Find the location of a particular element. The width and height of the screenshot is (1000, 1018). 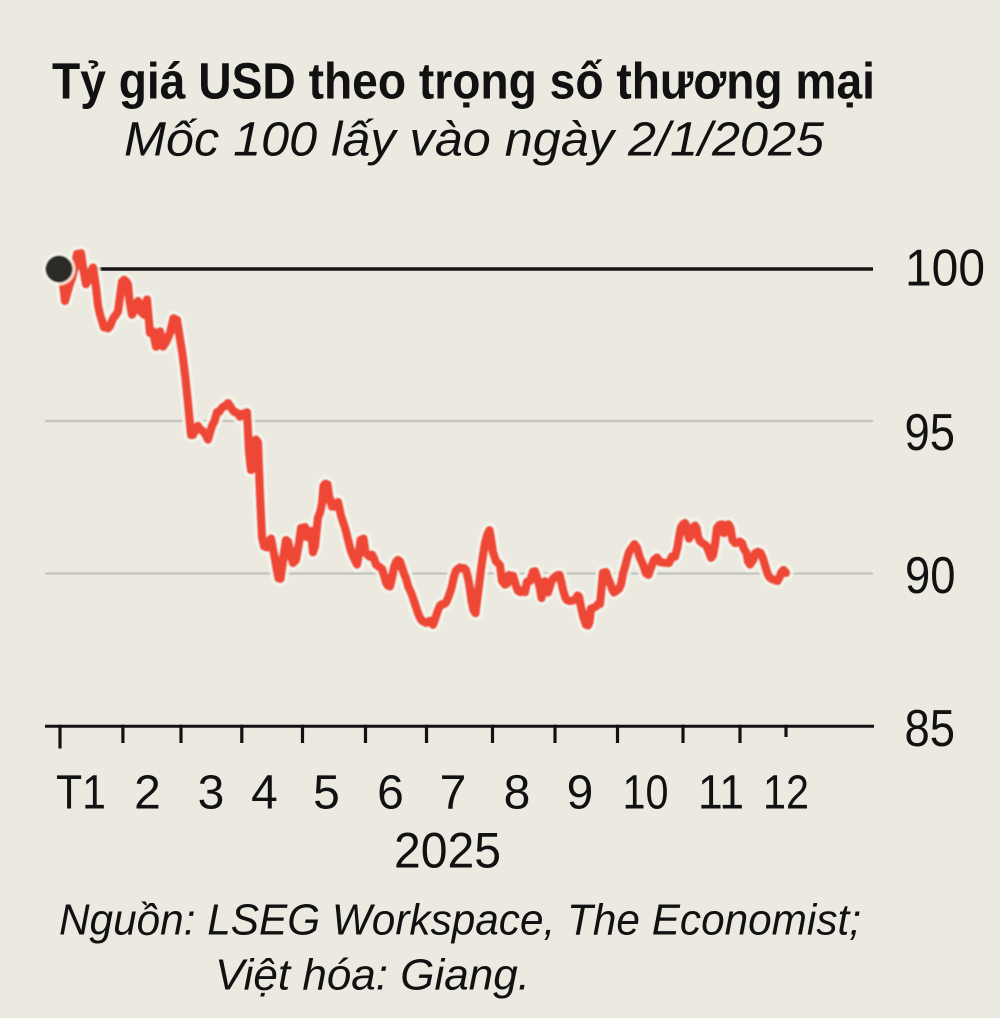

svg-text: 8 is located at coordinates (517, 793).